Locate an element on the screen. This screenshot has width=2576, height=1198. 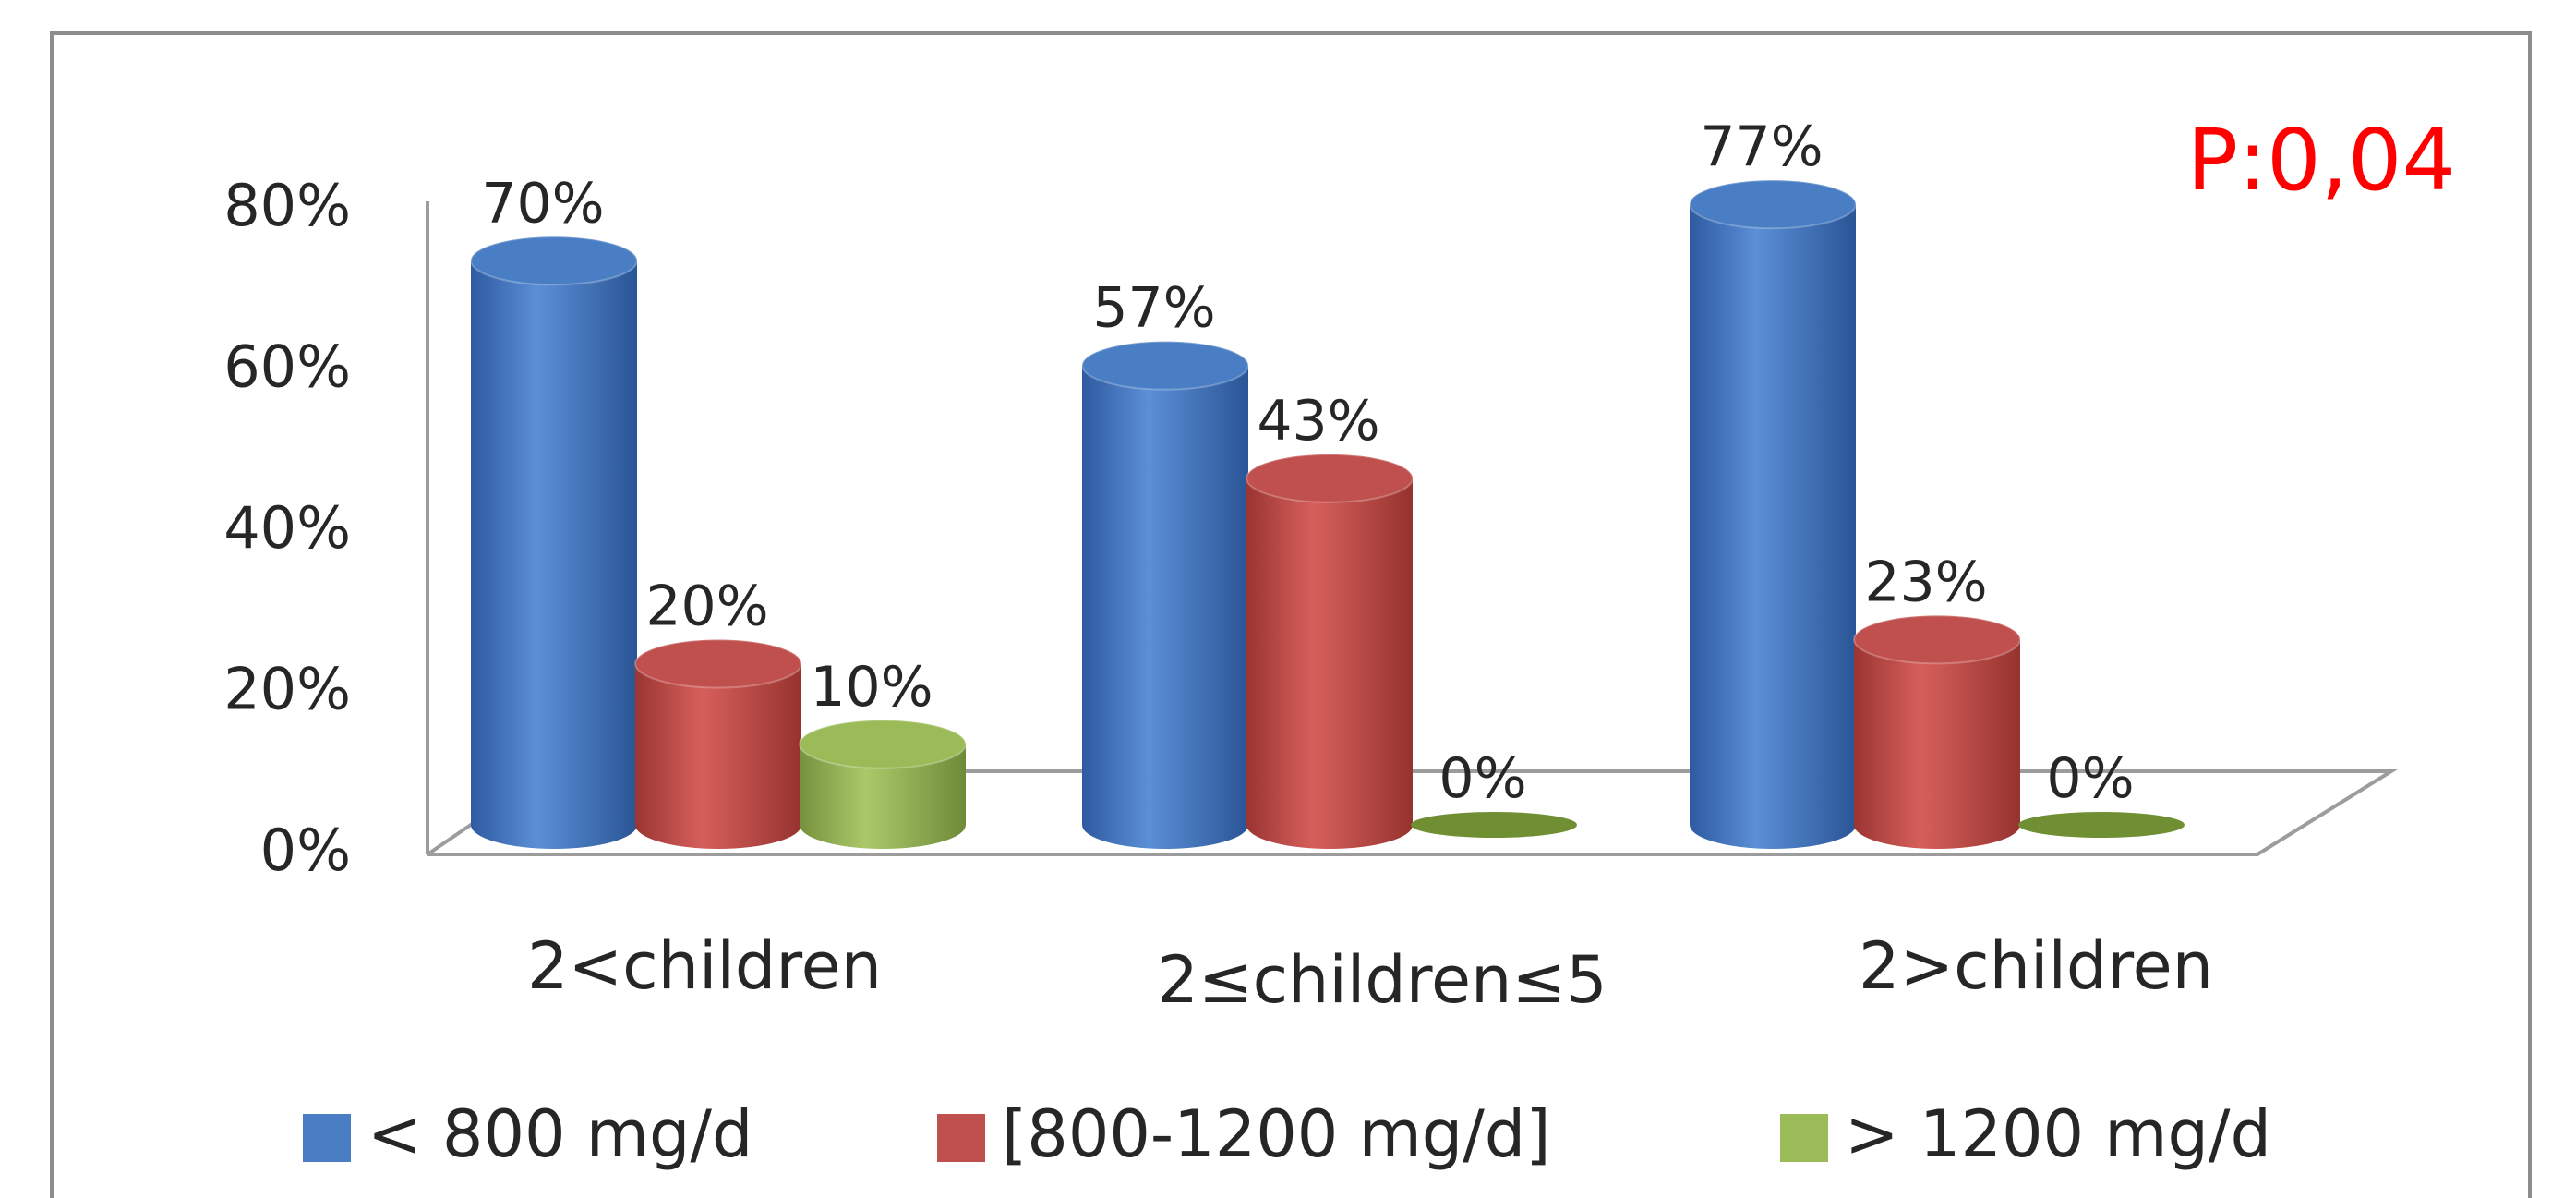
legend: < 800 mg/d [800-1200 mg/d] > 1200 mg/d is located at coordinates (1287, 1134).